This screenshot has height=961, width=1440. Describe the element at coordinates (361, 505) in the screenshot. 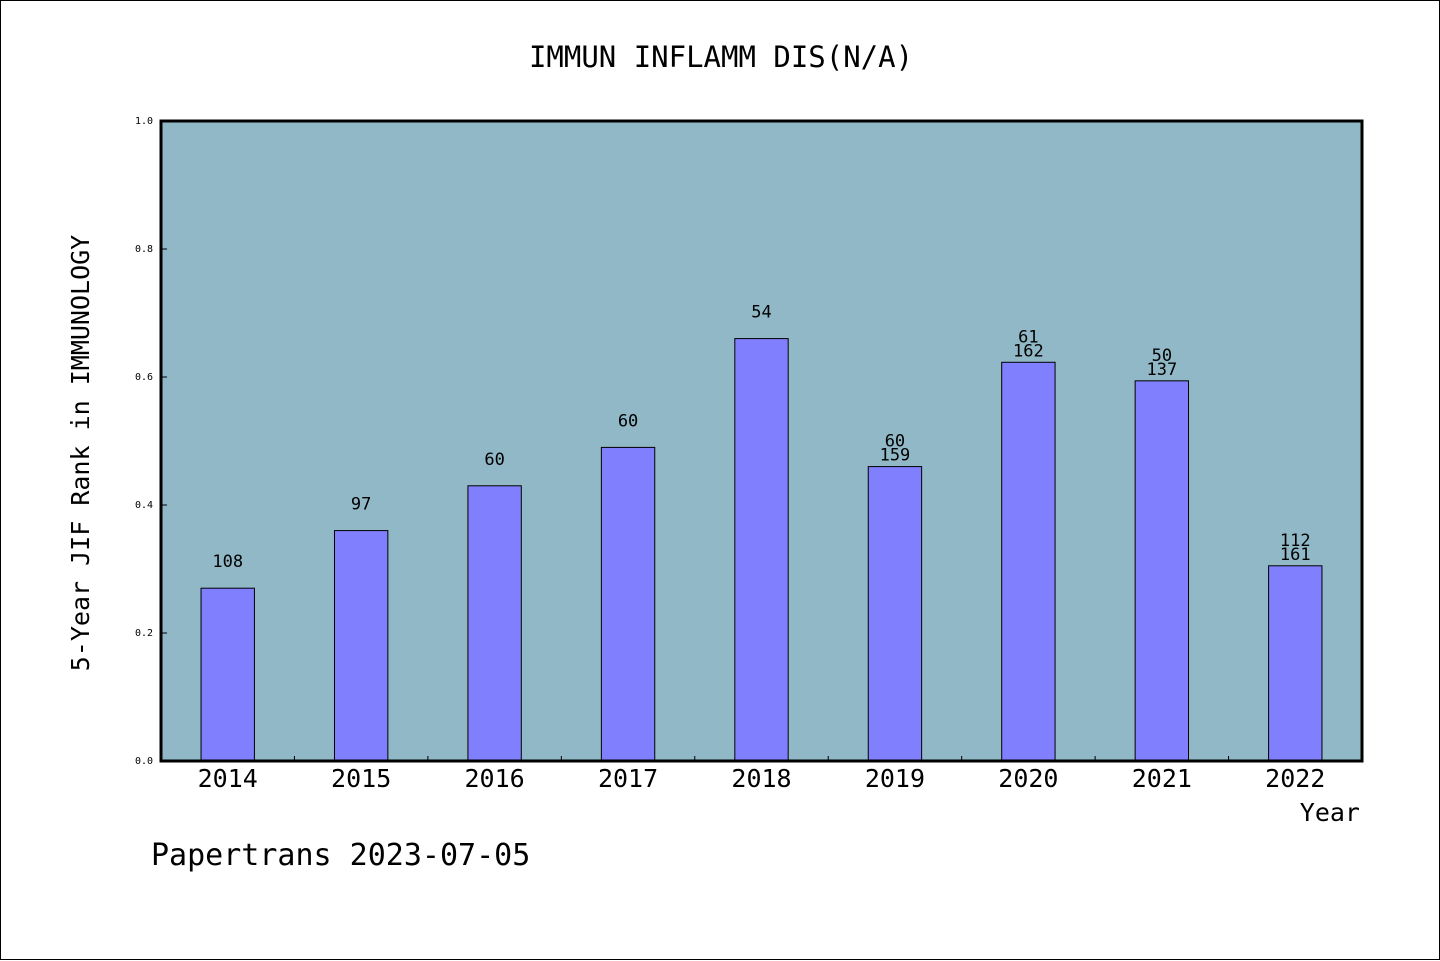

I see `data-label-2015-1: 97` at that location.